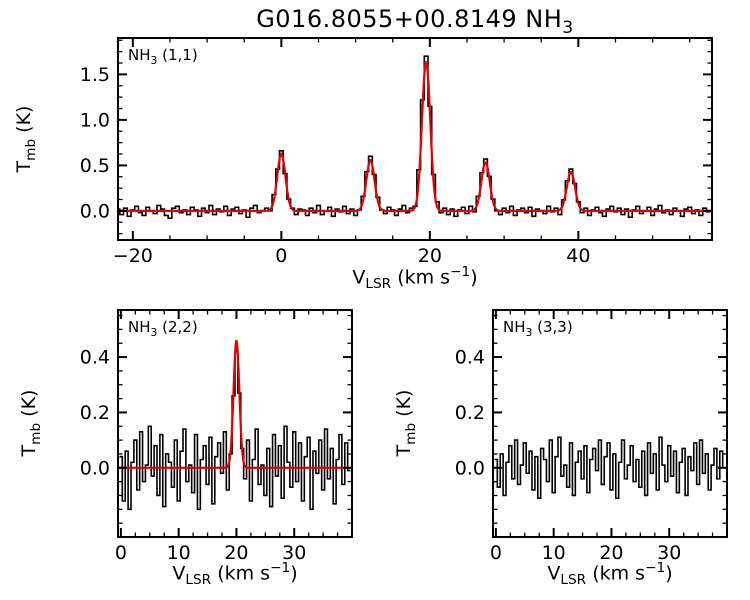 The image size is (750, 600). I want to click on panel-label-rest: (2,2), so click(177, 327).